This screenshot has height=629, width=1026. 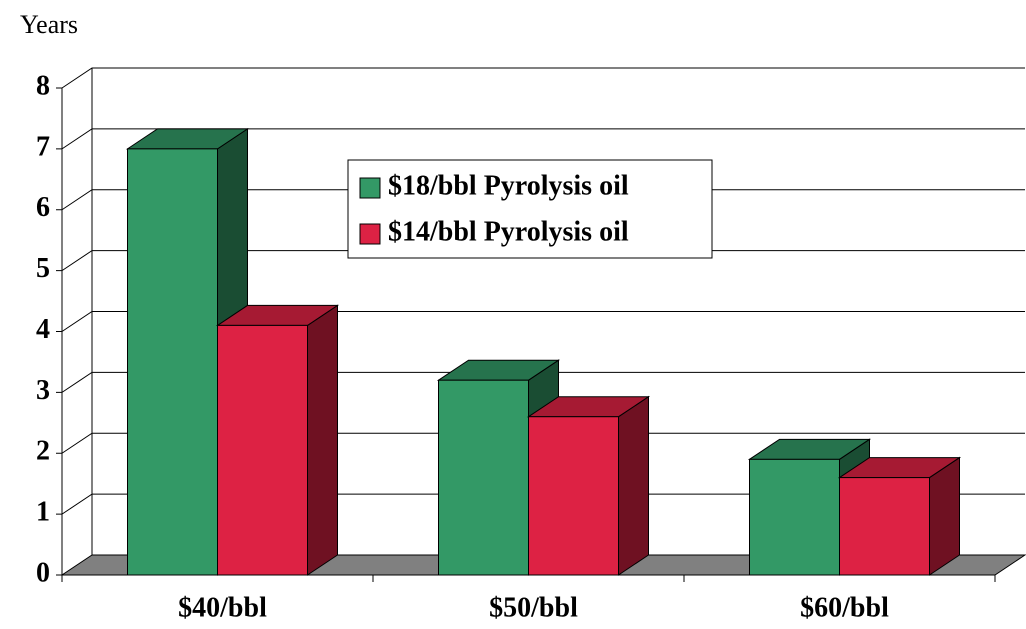 What do you see at coordinates (508, 185) in the screenshot?
I see `legend-label: $18/bbl Pyrolysis oil` at bounding box center [508, 185].